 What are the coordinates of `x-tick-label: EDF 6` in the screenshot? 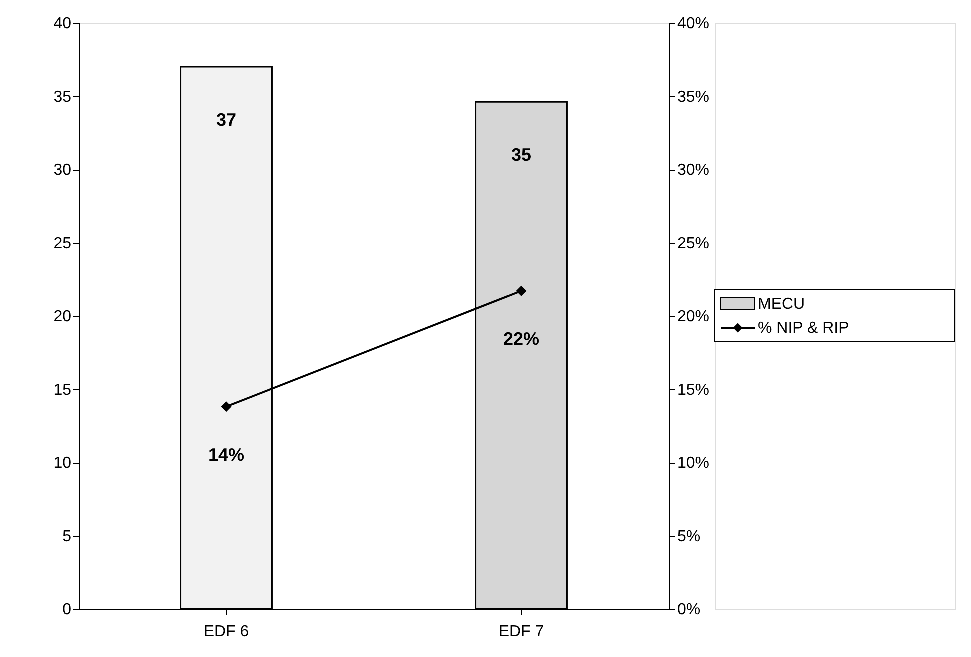 It's located at (227, 632).